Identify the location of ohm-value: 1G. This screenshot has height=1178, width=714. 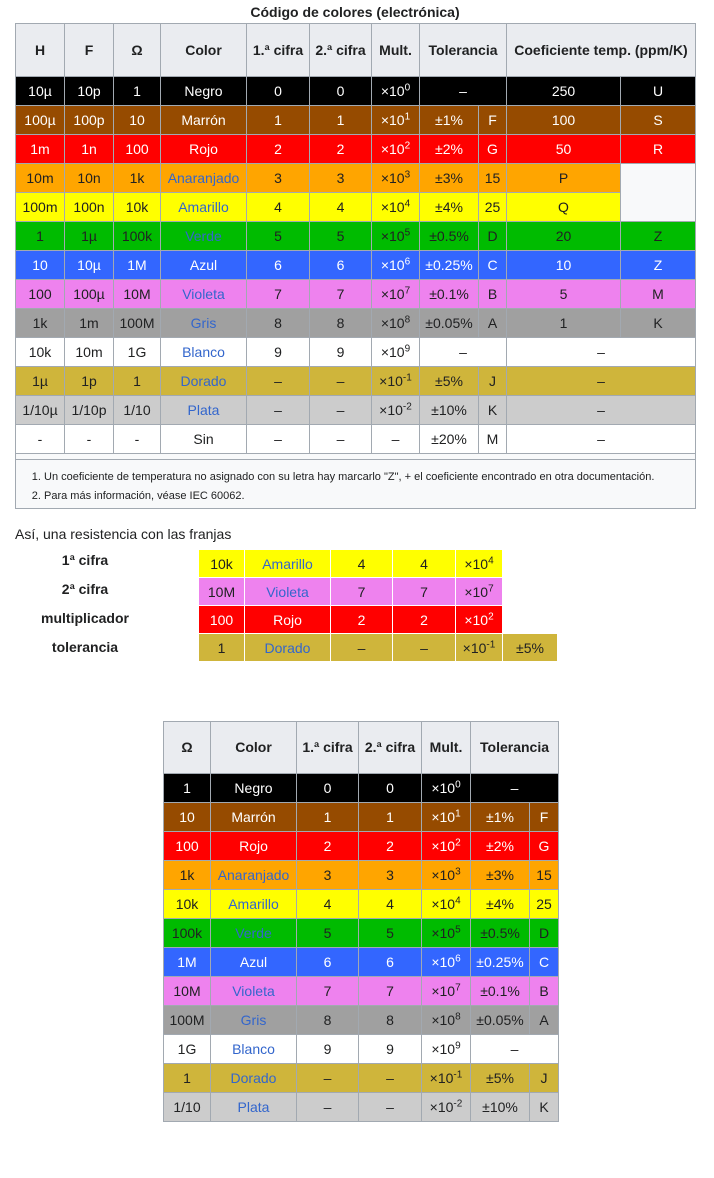
(187, 1049).